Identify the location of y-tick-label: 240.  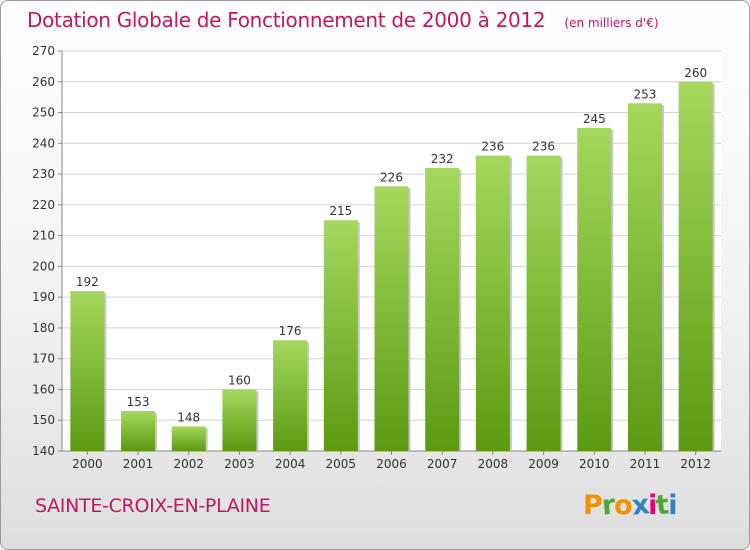
(43, 143).